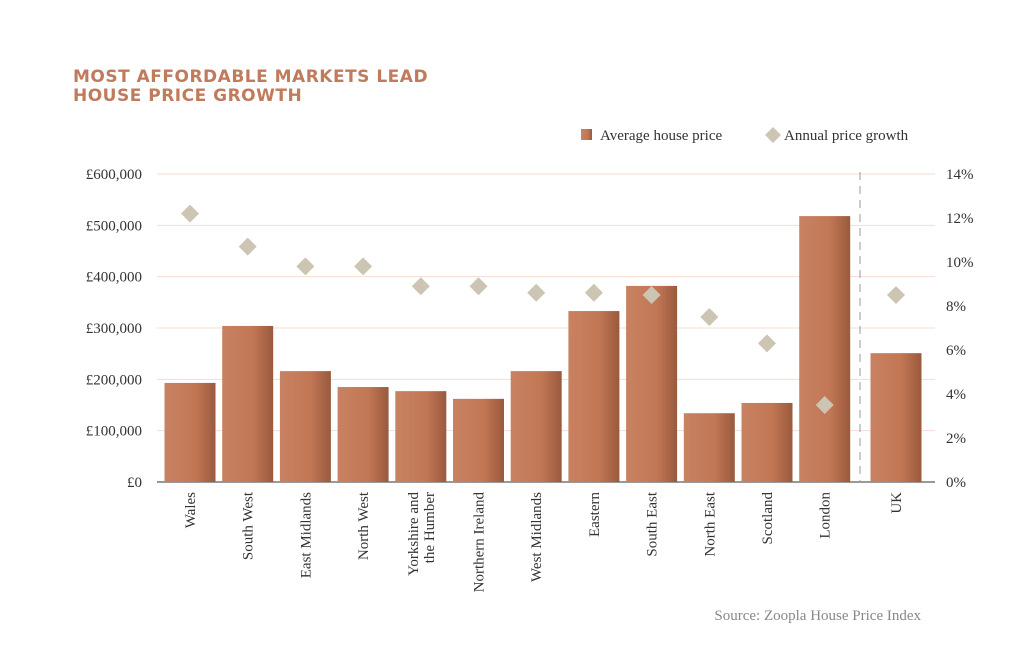 The height and width of the screenshot is (663, 1024). I want to click on right-tick-label: 0%, so click(956, 483).